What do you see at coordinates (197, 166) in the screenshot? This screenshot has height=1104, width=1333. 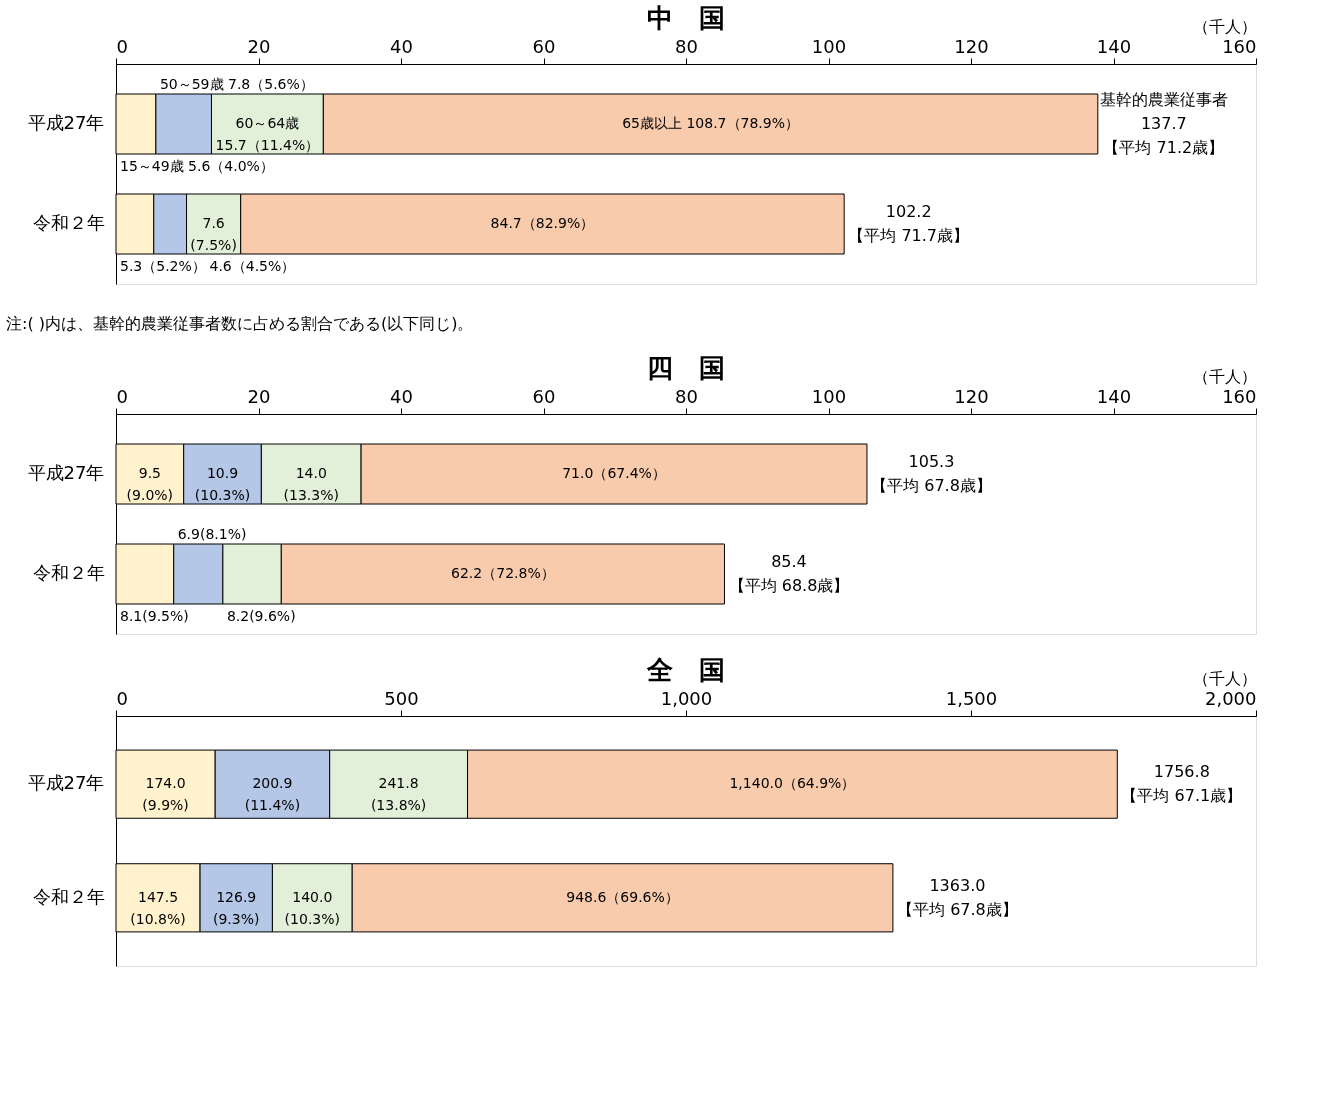 I see `data-label: 15～49歳 5.6（4.0%）` at bounding box center [197, 166].